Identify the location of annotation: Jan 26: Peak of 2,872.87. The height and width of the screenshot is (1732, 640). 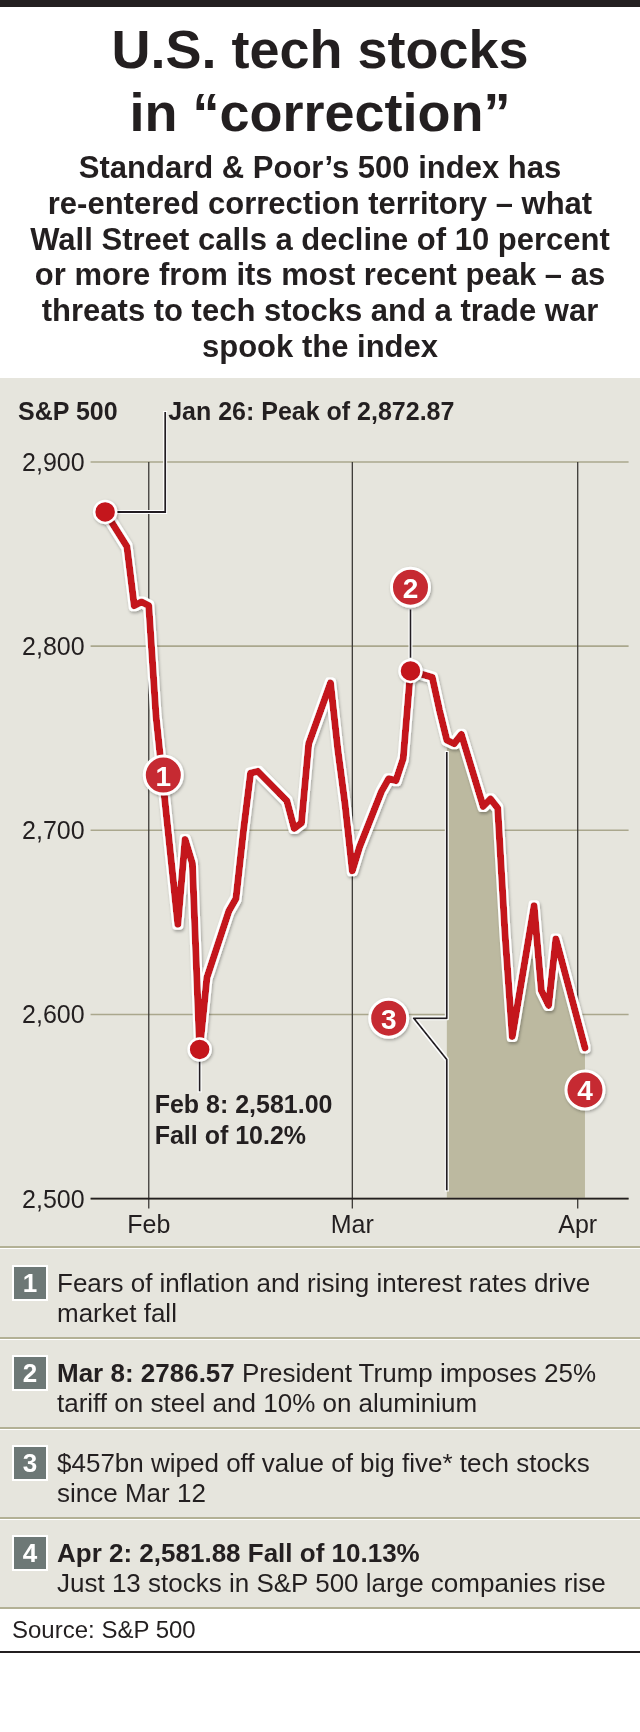
(311, 411).